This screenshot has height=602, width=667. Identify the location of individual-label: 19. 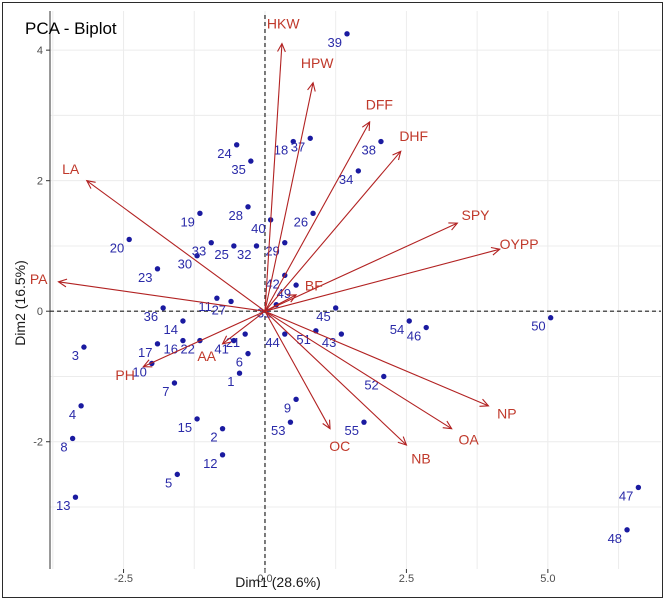
(187, 221).